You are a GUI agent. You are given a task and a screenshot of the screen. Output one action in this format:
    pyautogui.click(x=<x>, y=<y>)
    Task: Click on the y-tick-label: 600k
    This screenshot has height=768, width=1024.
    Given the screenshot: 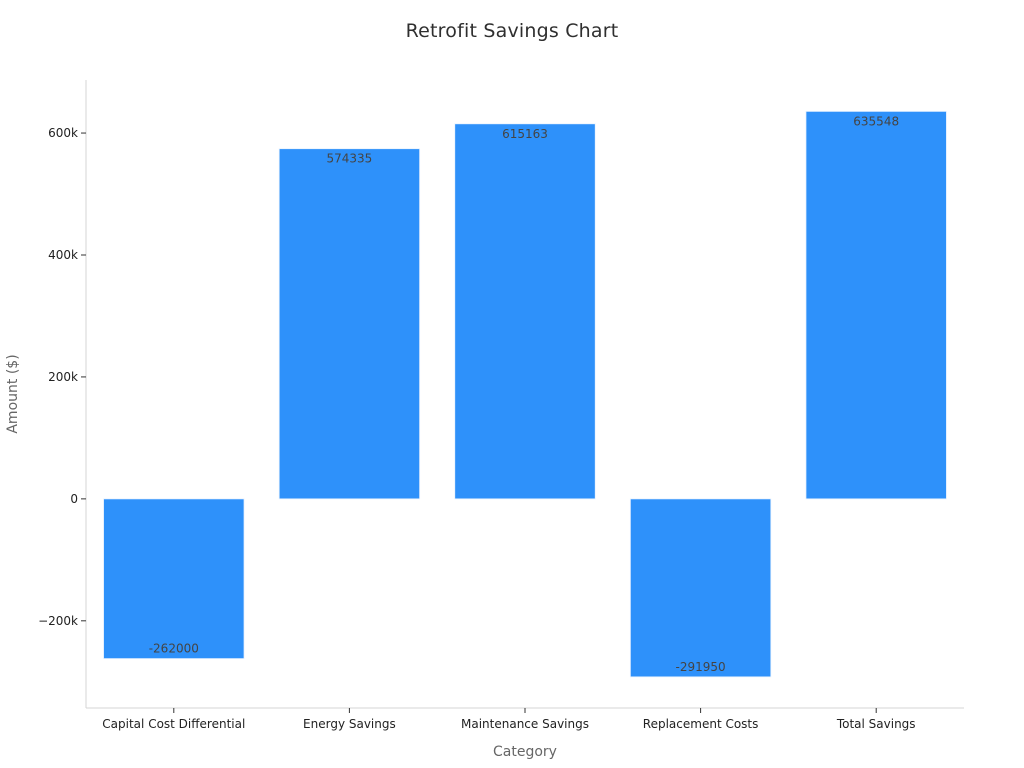 What is the action you would take?
    pyautogui.click(x=63, y=133)
    